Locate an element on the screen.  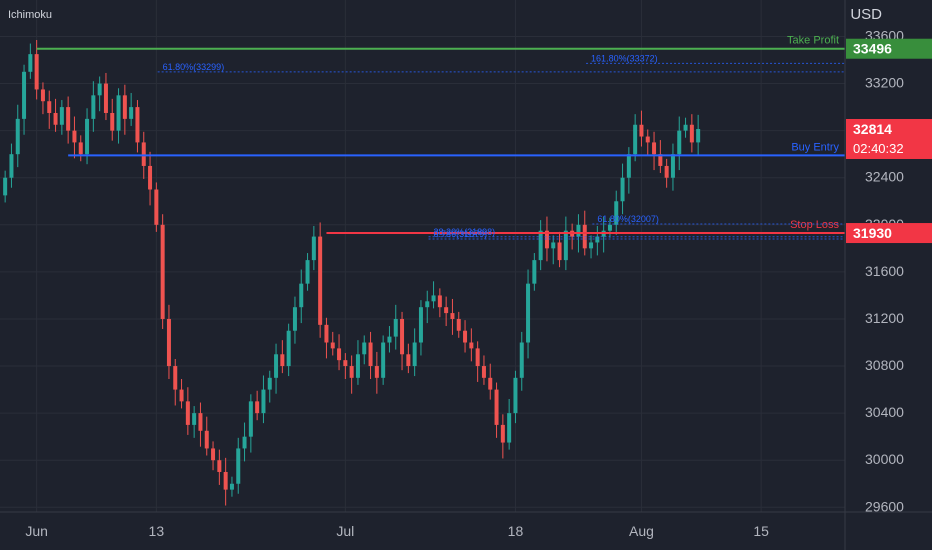
price-tag-text: 31930 is located at coordinates (872, 233).